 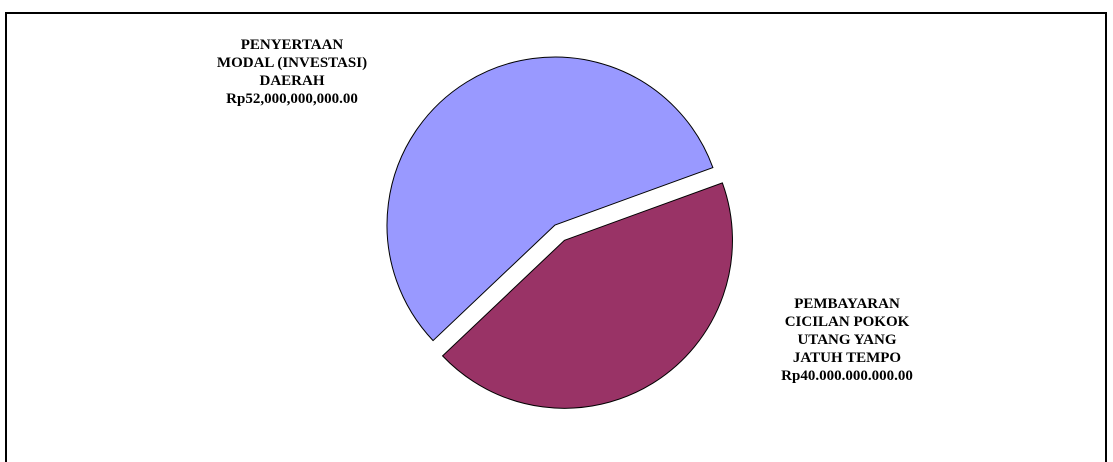 What do you see at coordinates (292, 63) in the screenshot?
I see `slice-label-line: MODAL (INVESTASI)` at bounding box center [292, 63].